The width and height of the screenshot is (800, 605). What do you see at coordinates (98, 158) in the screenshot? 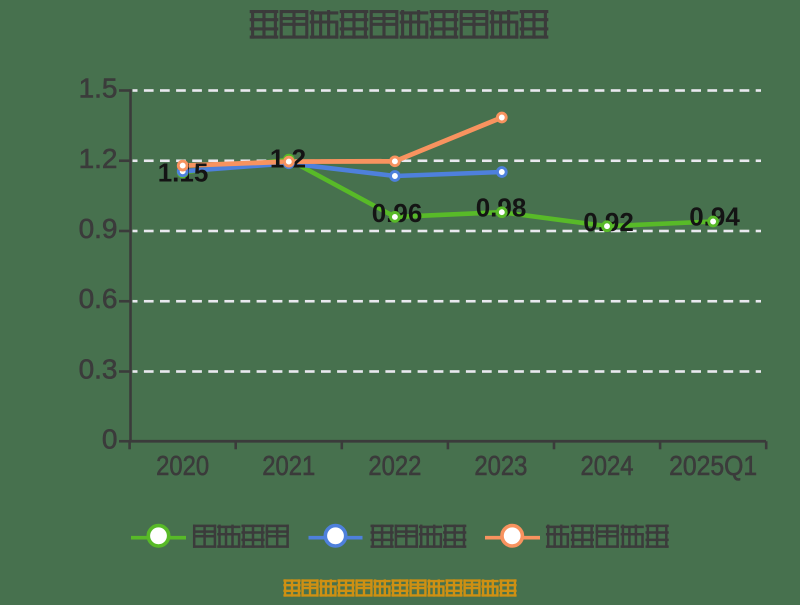
I see `svg-text: 1.2` at bounding box center [98, 158].